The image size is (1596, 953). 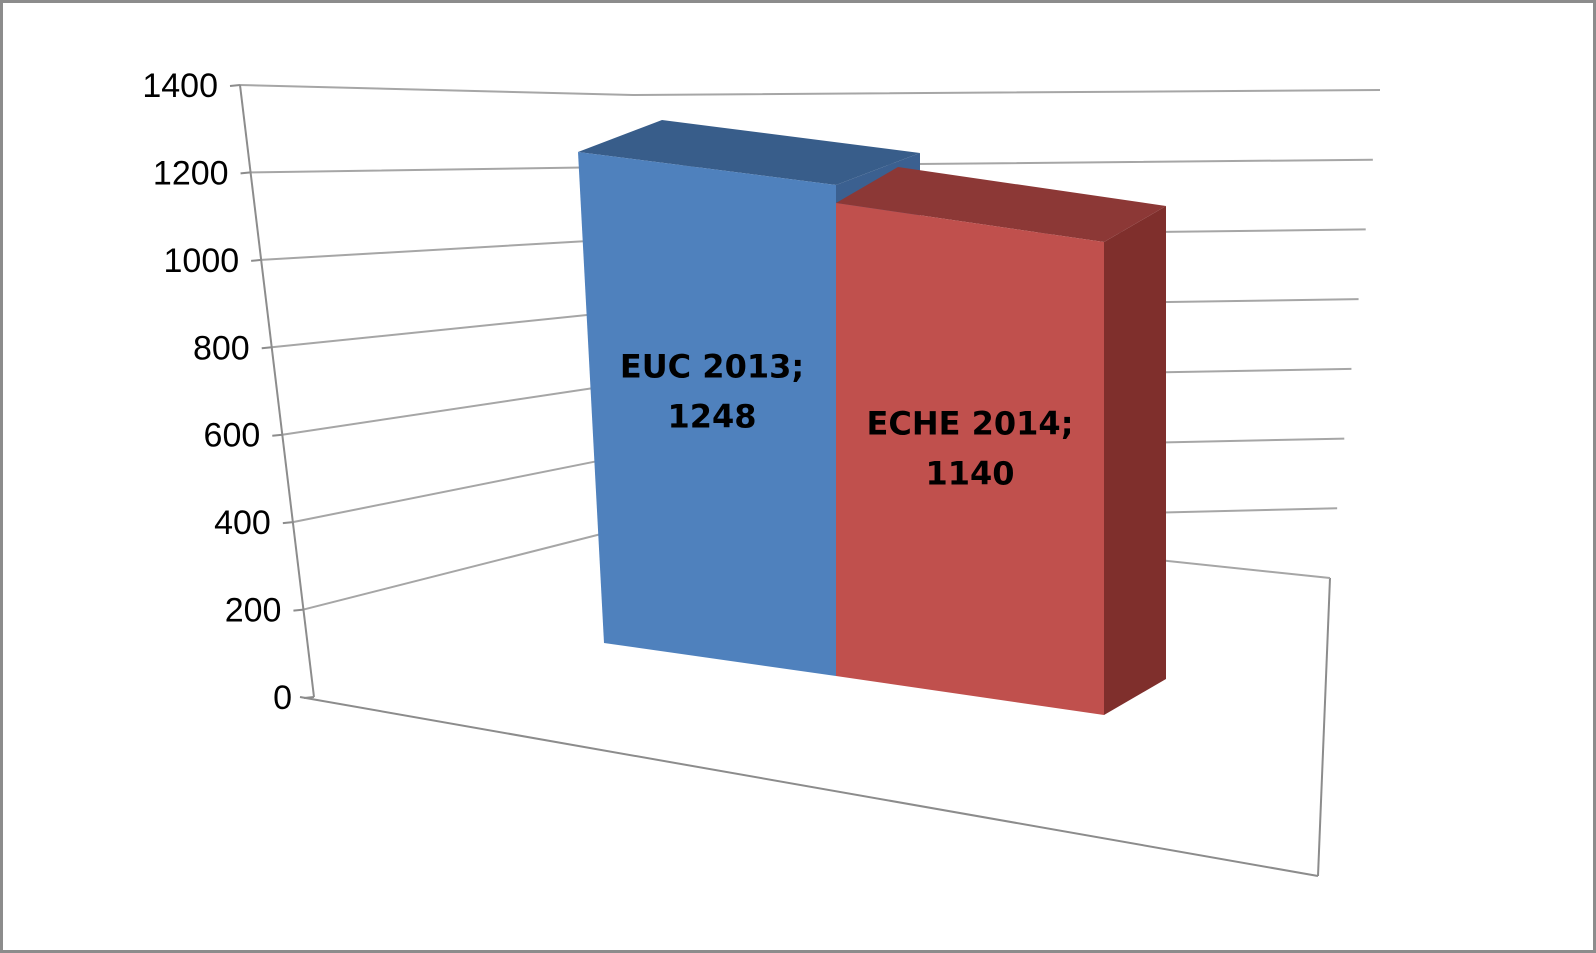 What do you see at coordinates (712, 367) in the screenshot?
I see `data-label: EUC 2013;` at bounding box center [712, 367].